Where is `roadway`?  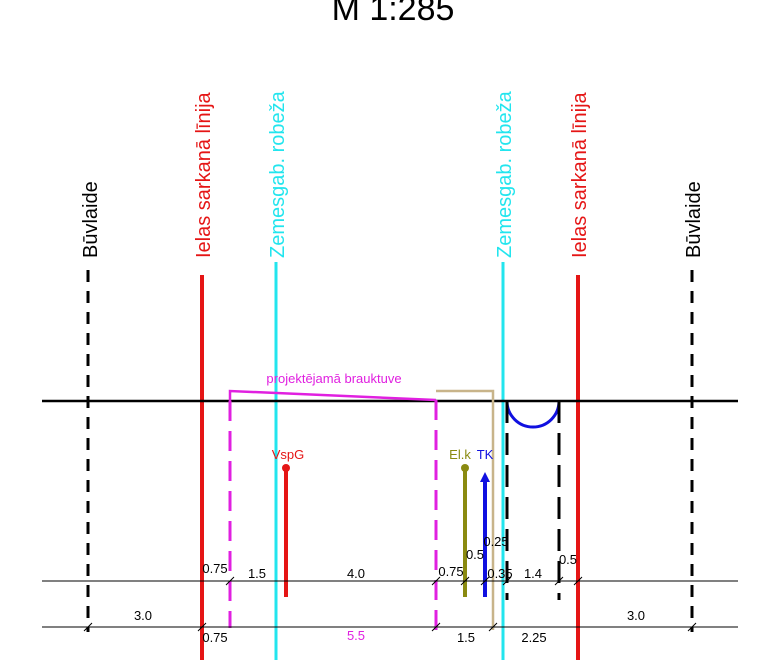
roadway is located at coordinates (332, 395).